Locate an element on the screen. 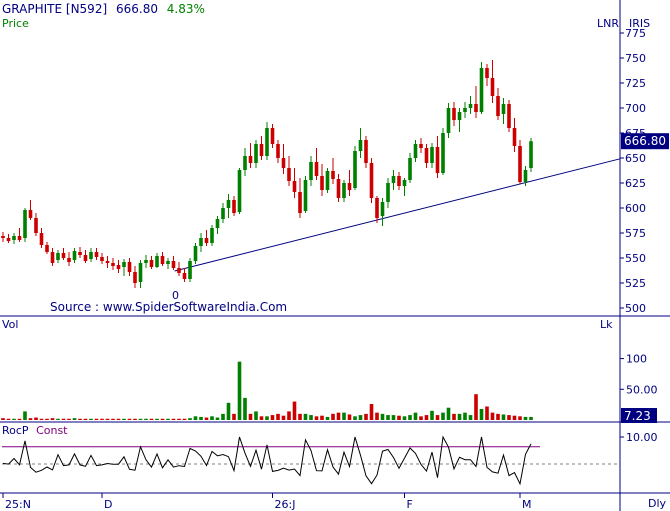 The image size is (670, 511). scale-tag-iris: IRIS is located at coordinates (640, 23).